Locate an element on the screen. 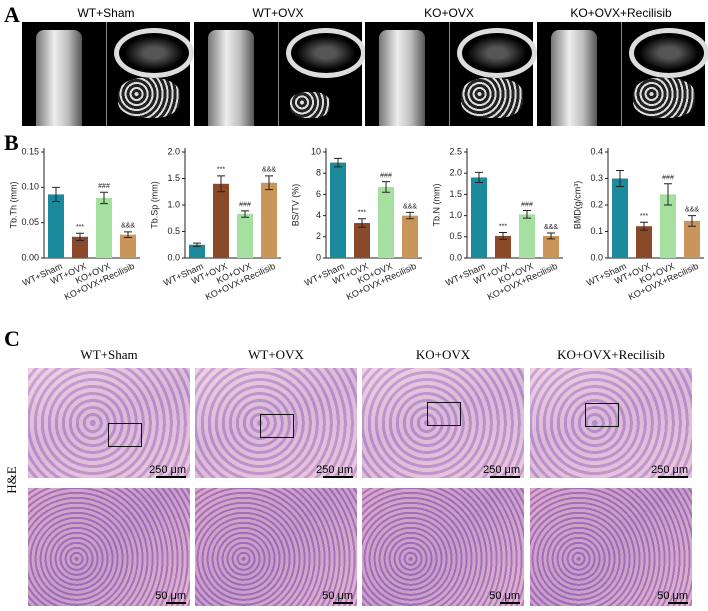 This screenshot has width=708, height=611. panel-label: B is located at coordinates (11, 142).